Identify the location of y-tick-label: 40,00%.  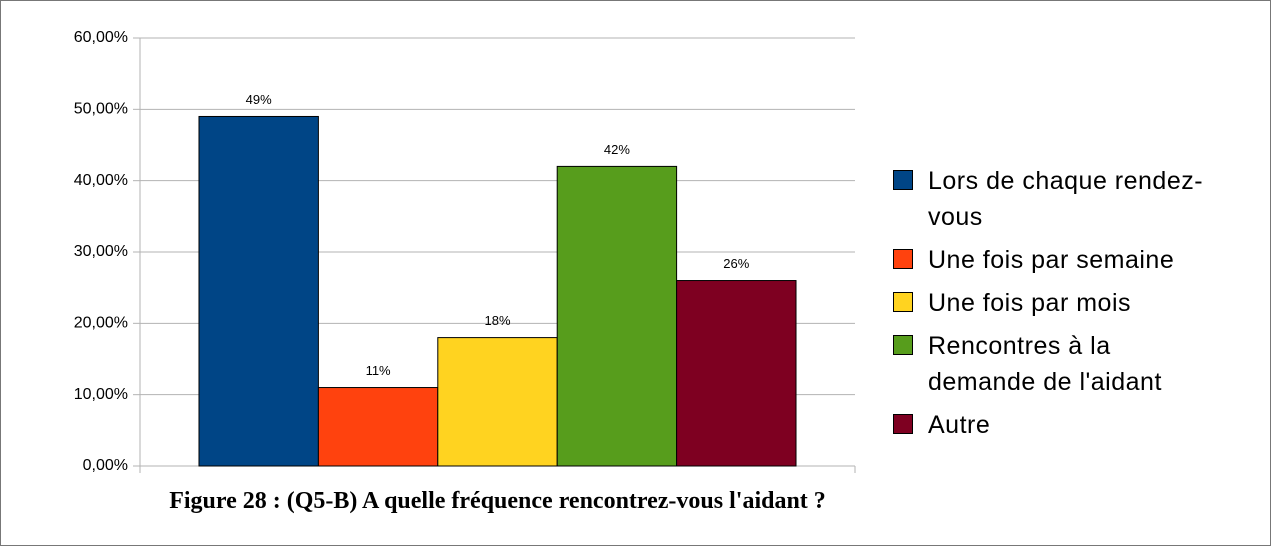
(101, 180).